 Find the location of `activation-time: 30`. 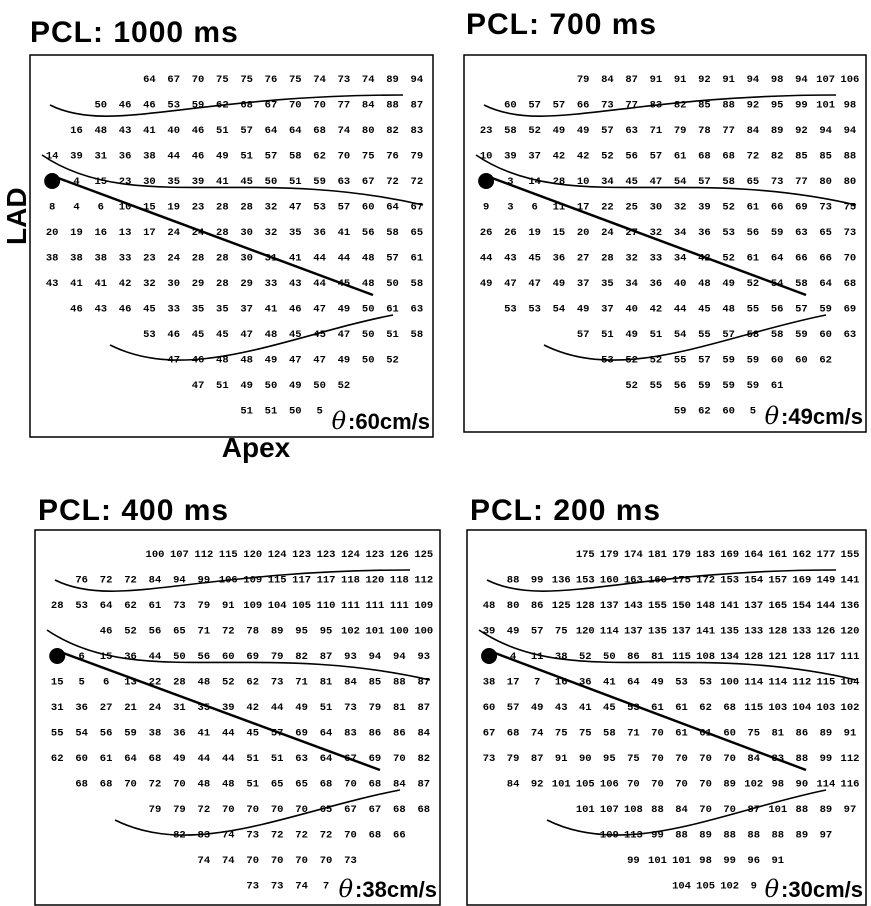

activation-time: 30 is located at coordinates (246, 233).